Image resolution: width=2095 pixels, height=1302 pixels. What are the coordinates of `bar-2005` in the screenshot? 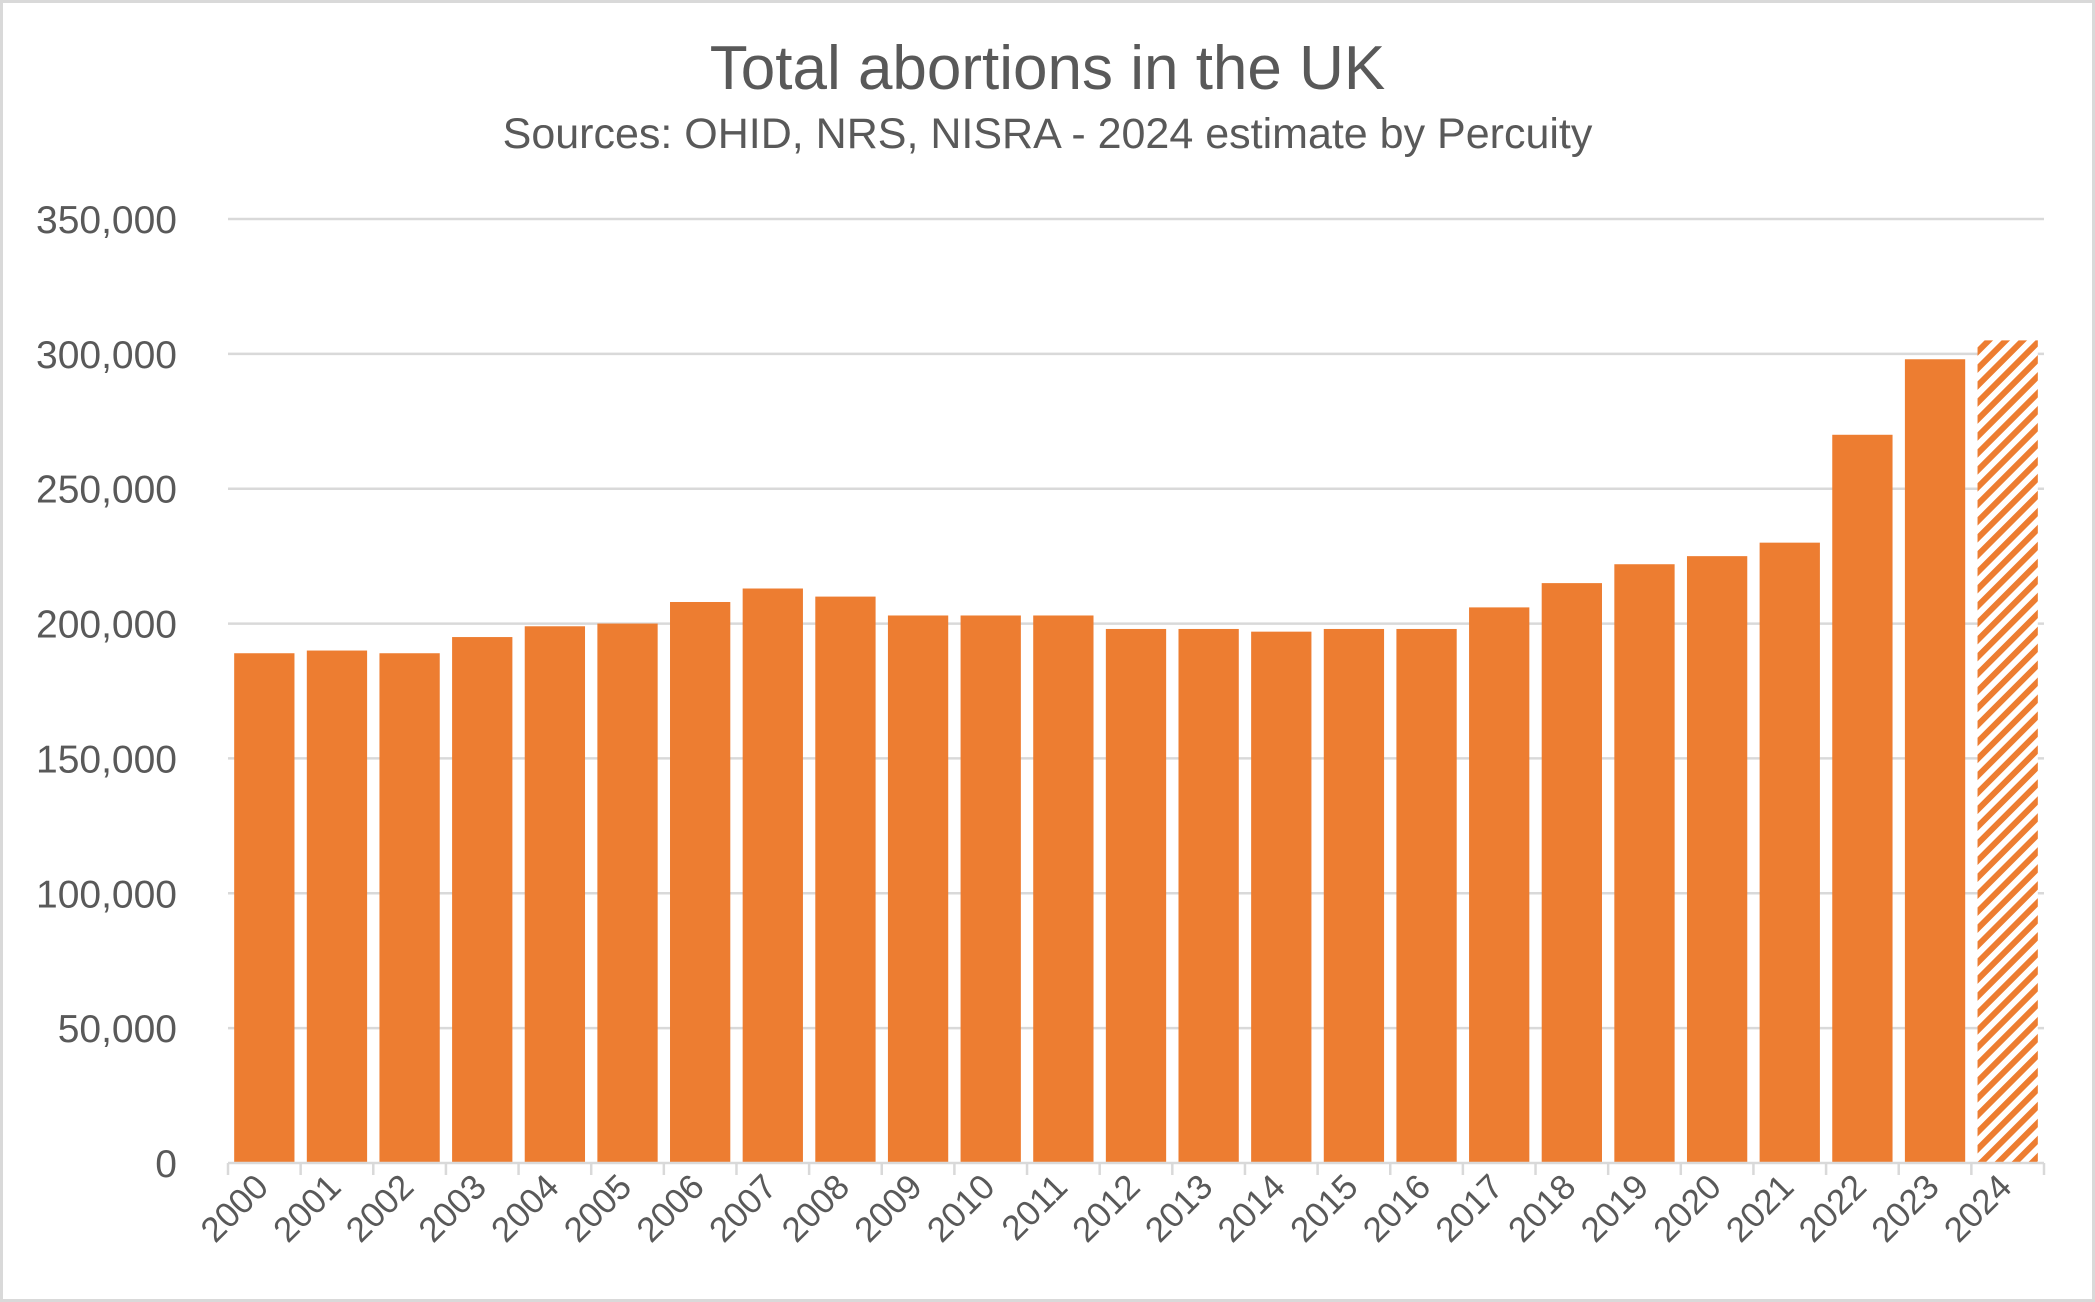 It's located at (627, 893).